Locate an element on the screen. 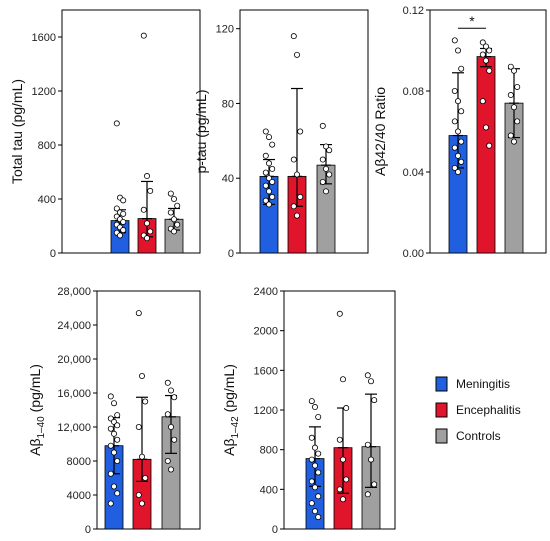 Image resolution: width=550 pixels, height=541 pixels. y-tick-label: 20,000 is located at coordinates (74, 360).